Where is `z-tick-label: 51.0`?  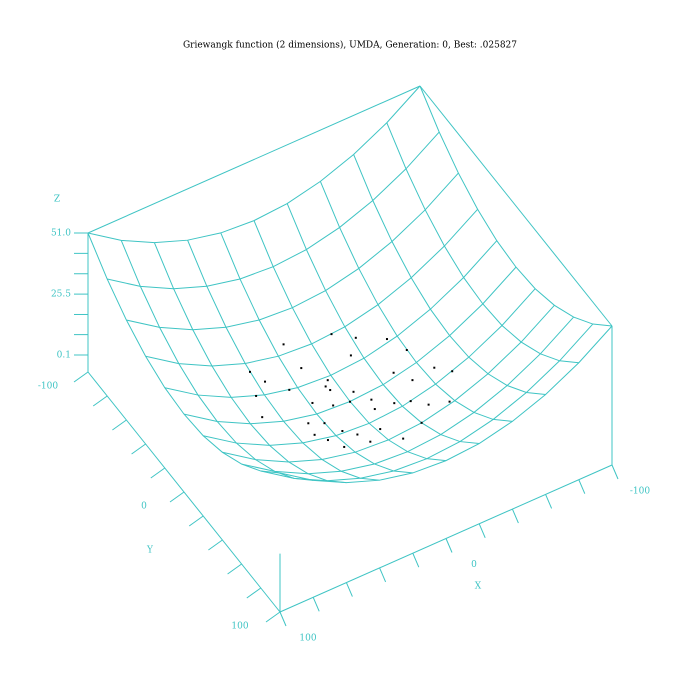
z-tick-label: 51.0 is located at coordinates (61, 234).